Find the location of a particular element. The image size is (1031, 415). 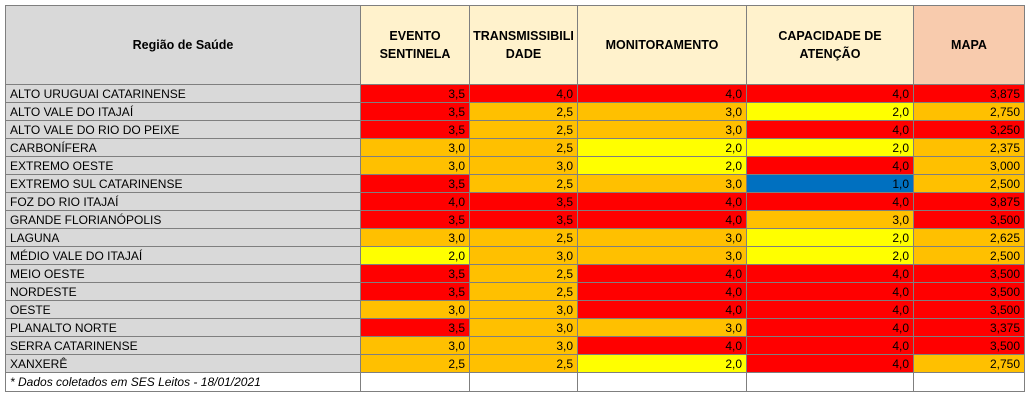

region-name-cell: LAGUNA is located at coordinates (183, 237).